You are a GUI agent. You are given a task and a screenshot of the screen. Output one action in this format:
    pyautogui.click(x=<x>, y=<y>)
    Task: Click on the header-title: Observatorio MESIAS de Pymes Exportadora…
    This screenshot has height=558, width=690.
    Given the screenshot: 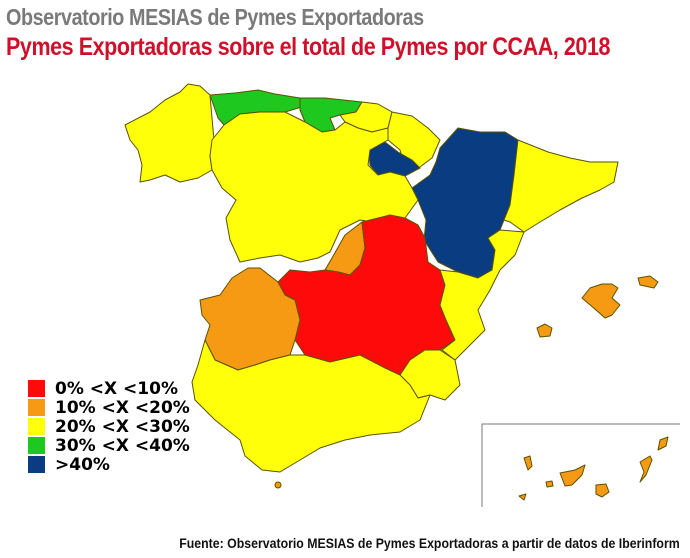 What is the action you would take?
    pyautogui.click(x=215, y=17)
    